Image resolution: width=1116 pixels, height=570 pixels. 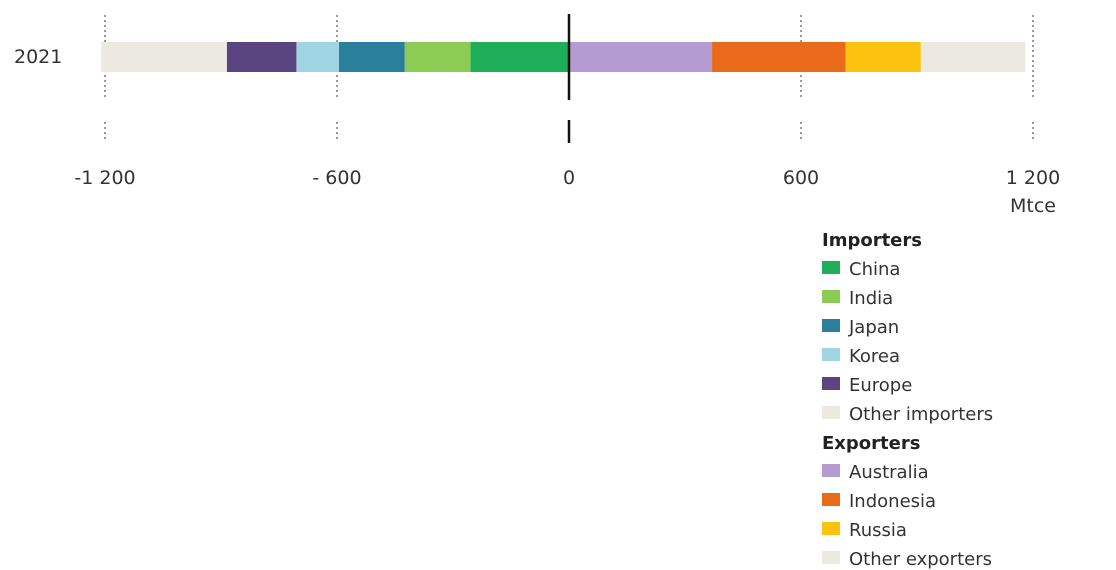 I want to click on legend-group-title: Importers, so click(x=872, y=240).